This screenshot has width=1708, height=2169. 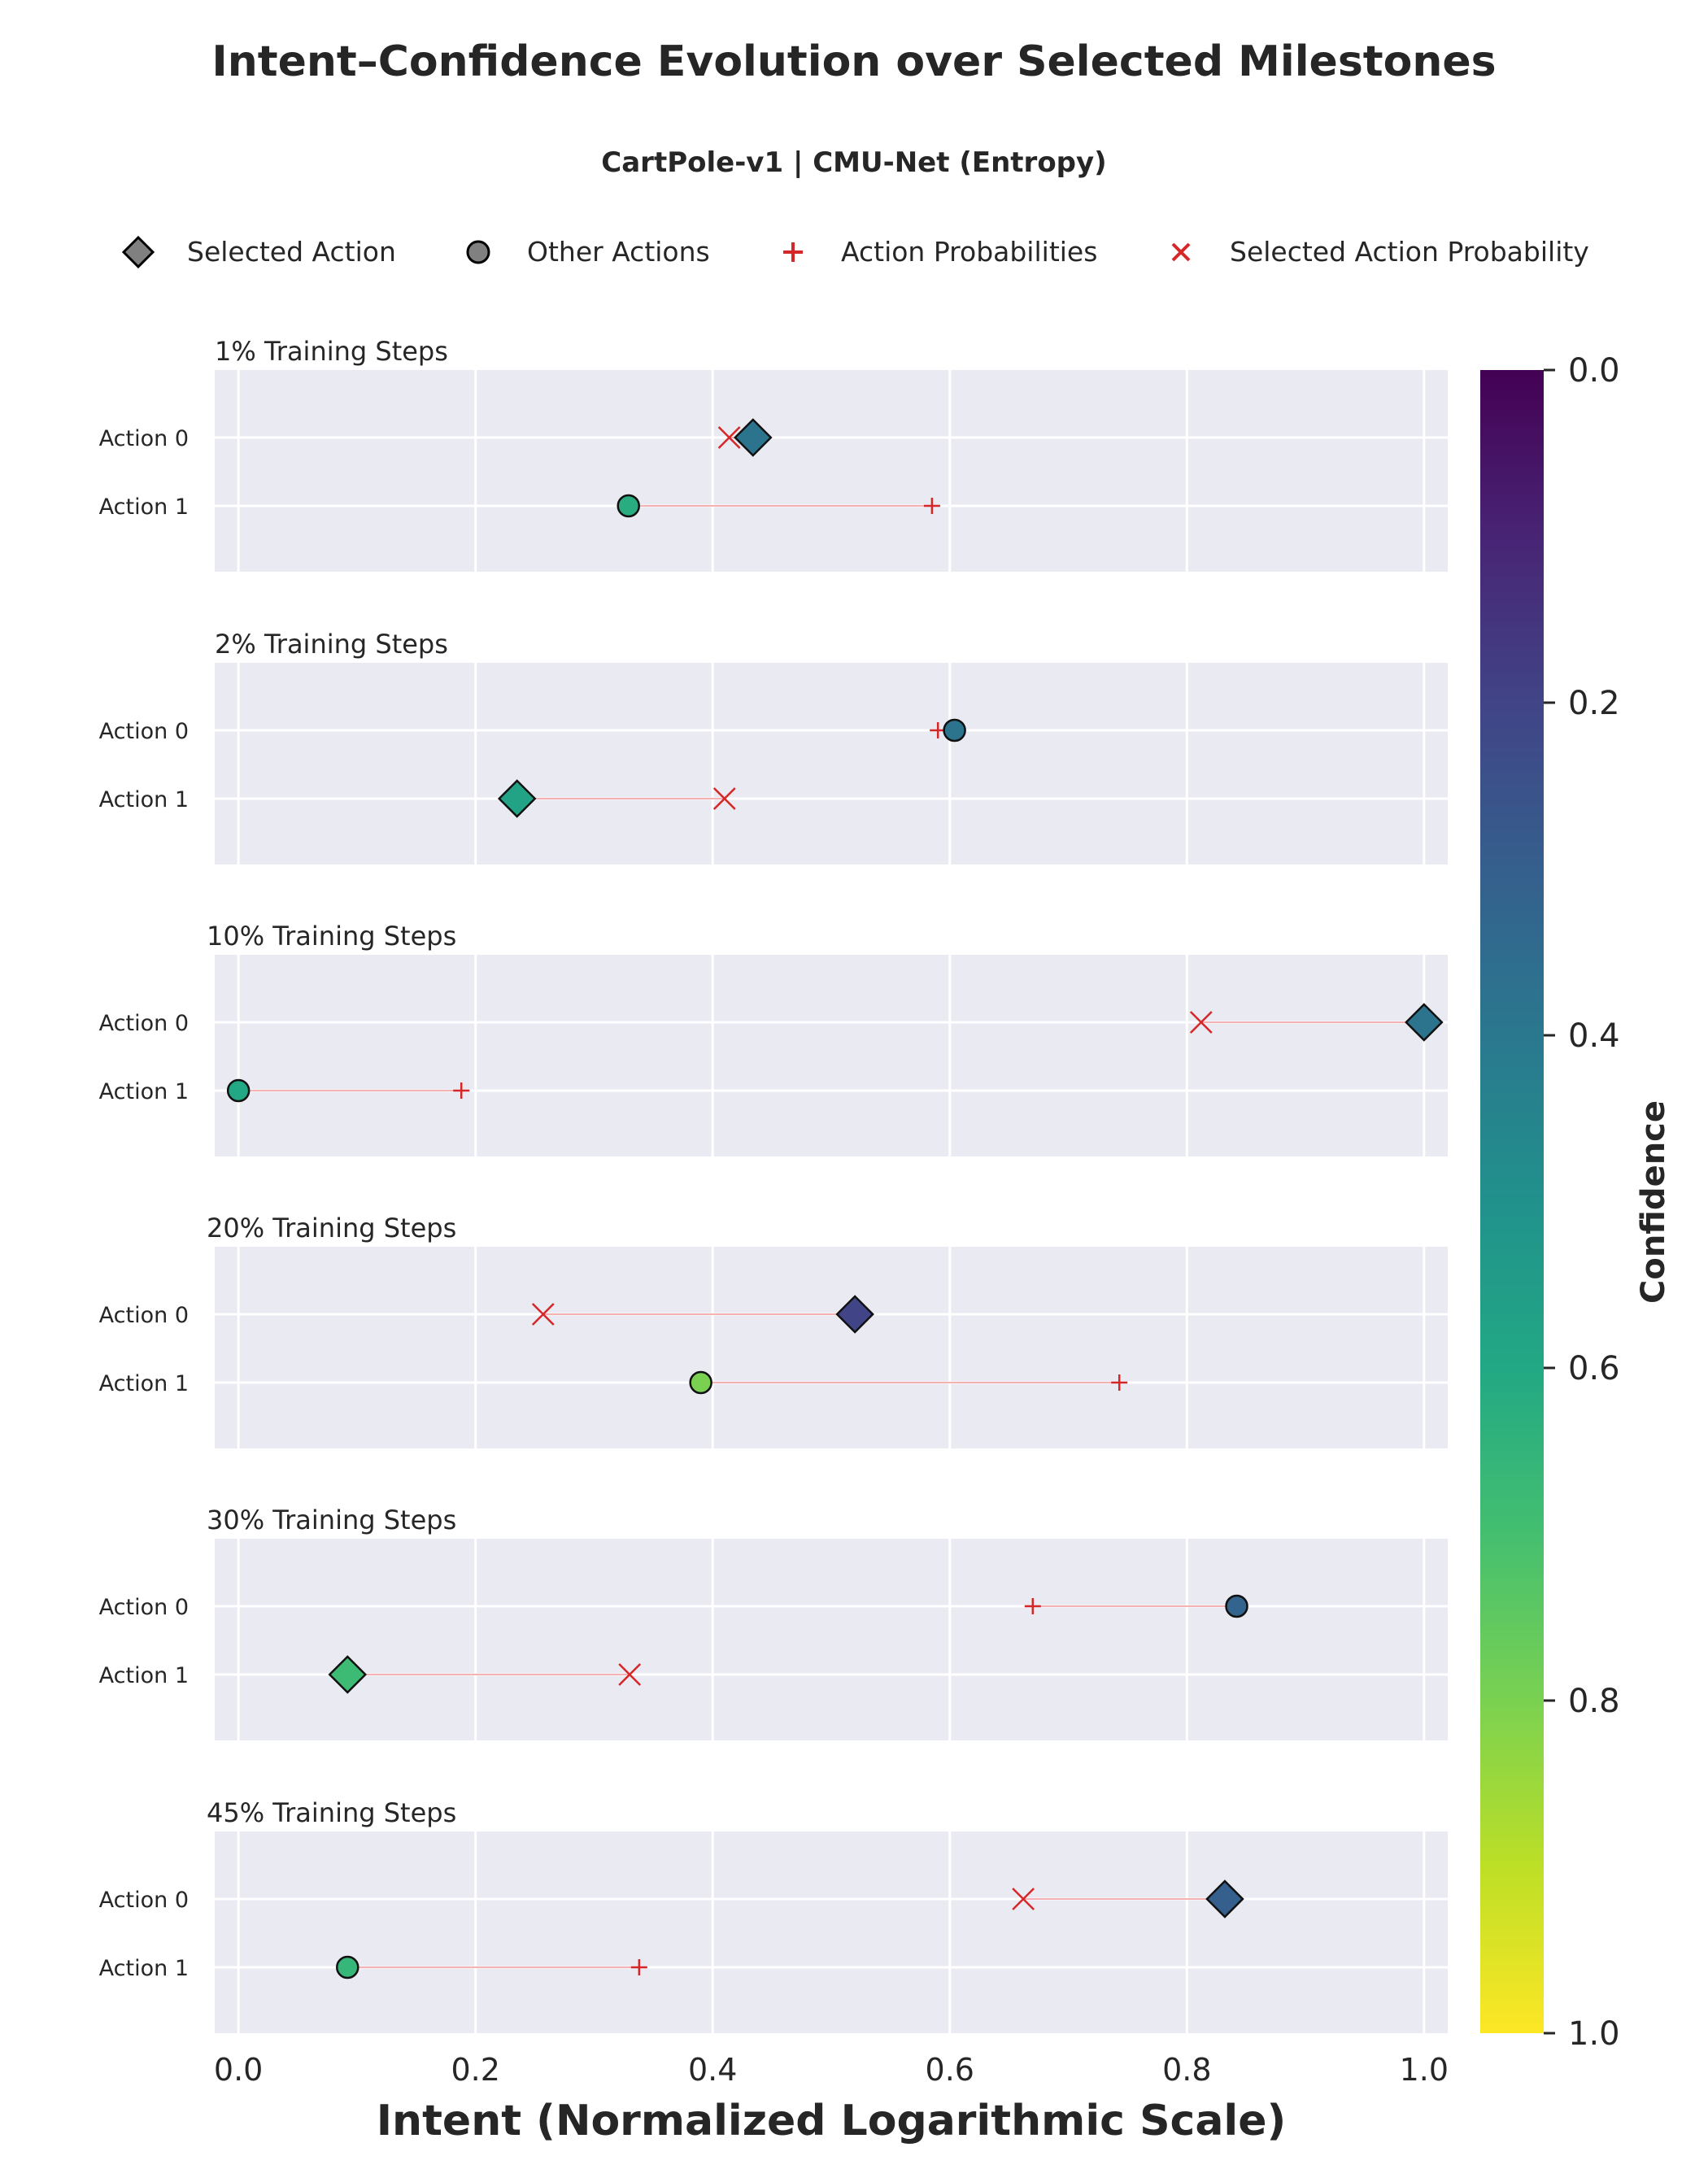 What do you see at coordinates (138, 252) in the screenshot?
I see `legend-diamond-icon` at bounding box center [138, 252].